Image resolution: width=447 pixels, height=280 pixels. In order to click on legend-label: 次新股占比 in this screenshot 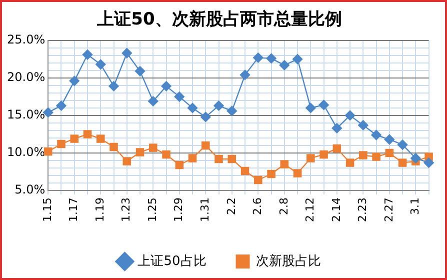, I will do `click(288, 261)`.